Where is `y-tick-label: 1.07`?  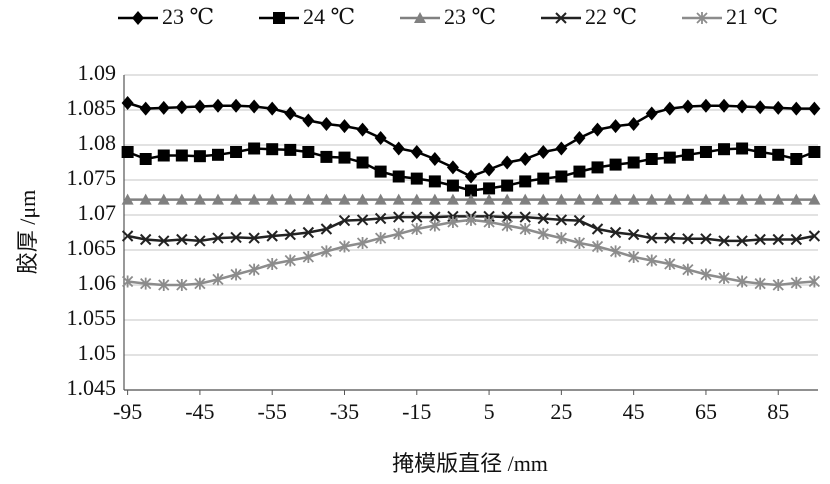
y-tick-label: 1.07 is located at coordinates (97, 212).